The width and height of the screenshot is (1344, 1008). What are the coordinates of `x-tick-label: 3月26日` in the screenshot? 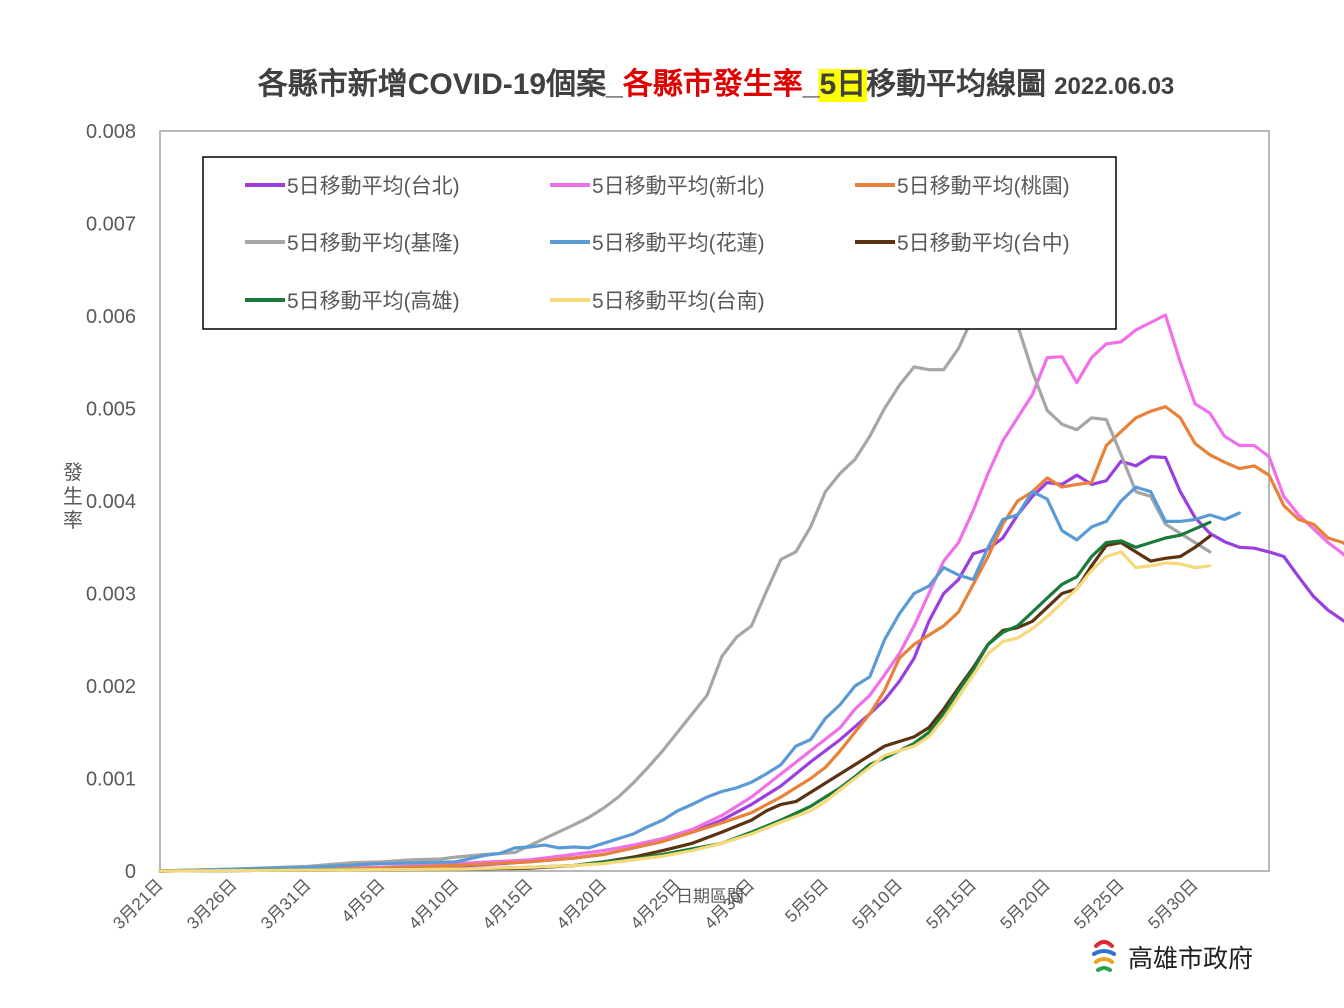 It's located at (212, 904).